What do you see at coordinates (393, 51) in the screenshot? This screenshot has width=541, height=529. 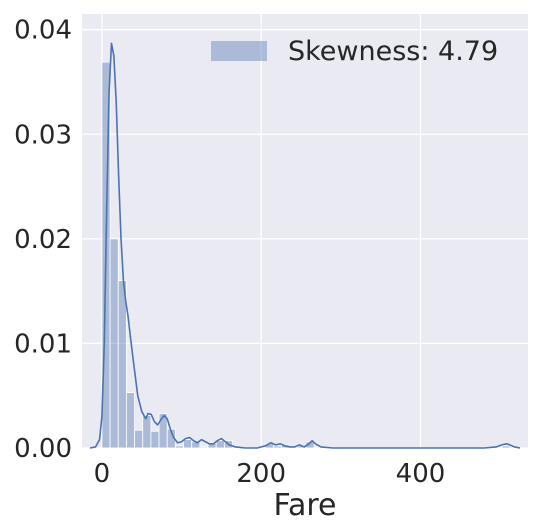 I see `legend-label: Skewness: 4.79` at bounding box center [393, 51].